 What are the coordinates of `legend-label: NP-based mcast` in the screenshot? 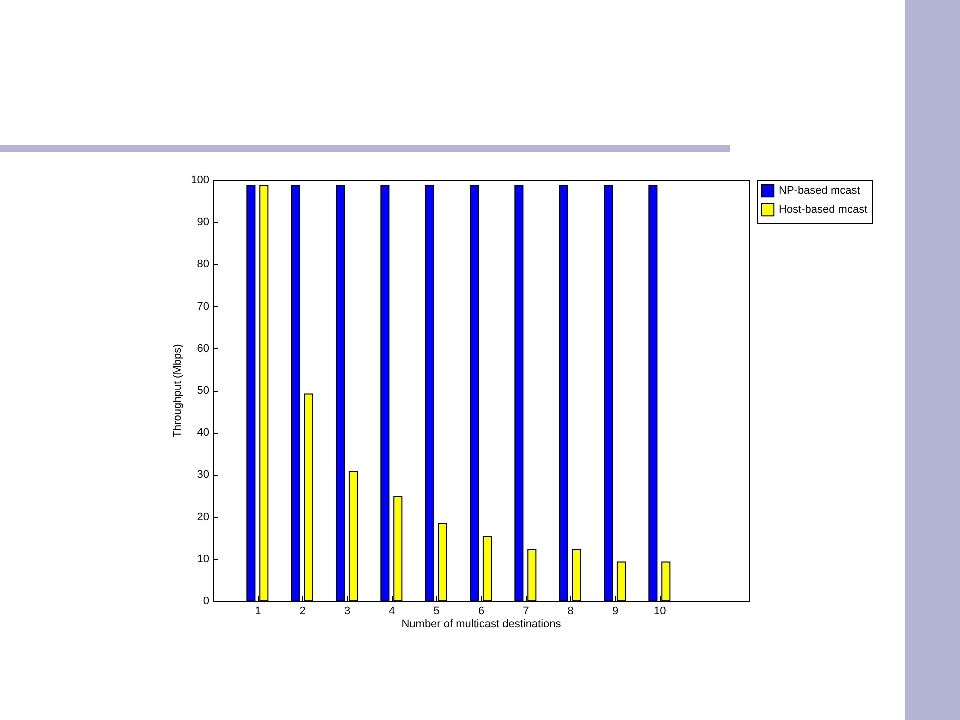 It's located at (819, 191).